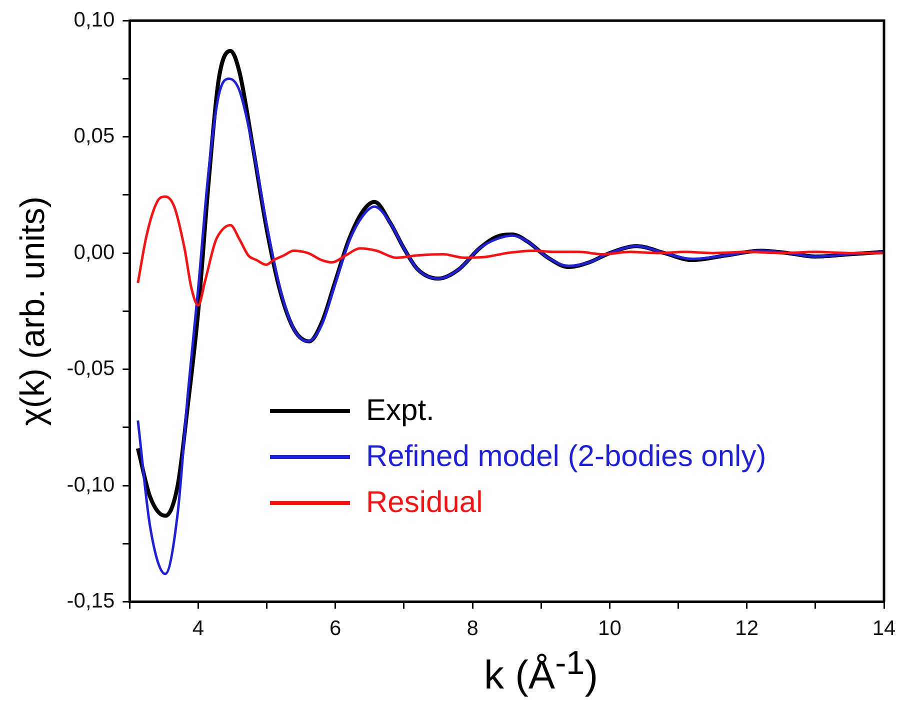  Describe the element at coordinates (884, 628) in the screenshot. I see `x-tick-label: 14` at that location.